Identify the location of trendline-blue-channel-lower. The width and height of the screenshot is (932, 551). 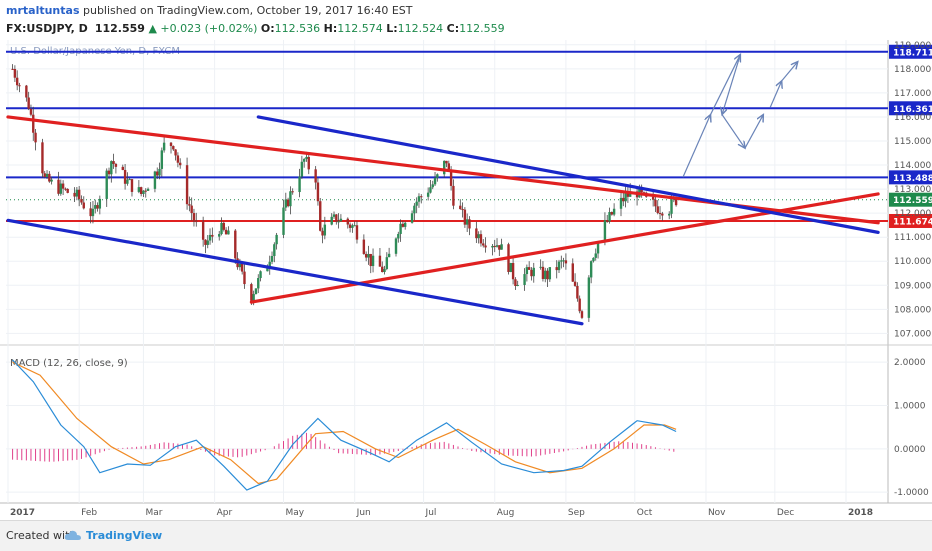
(295, 272).